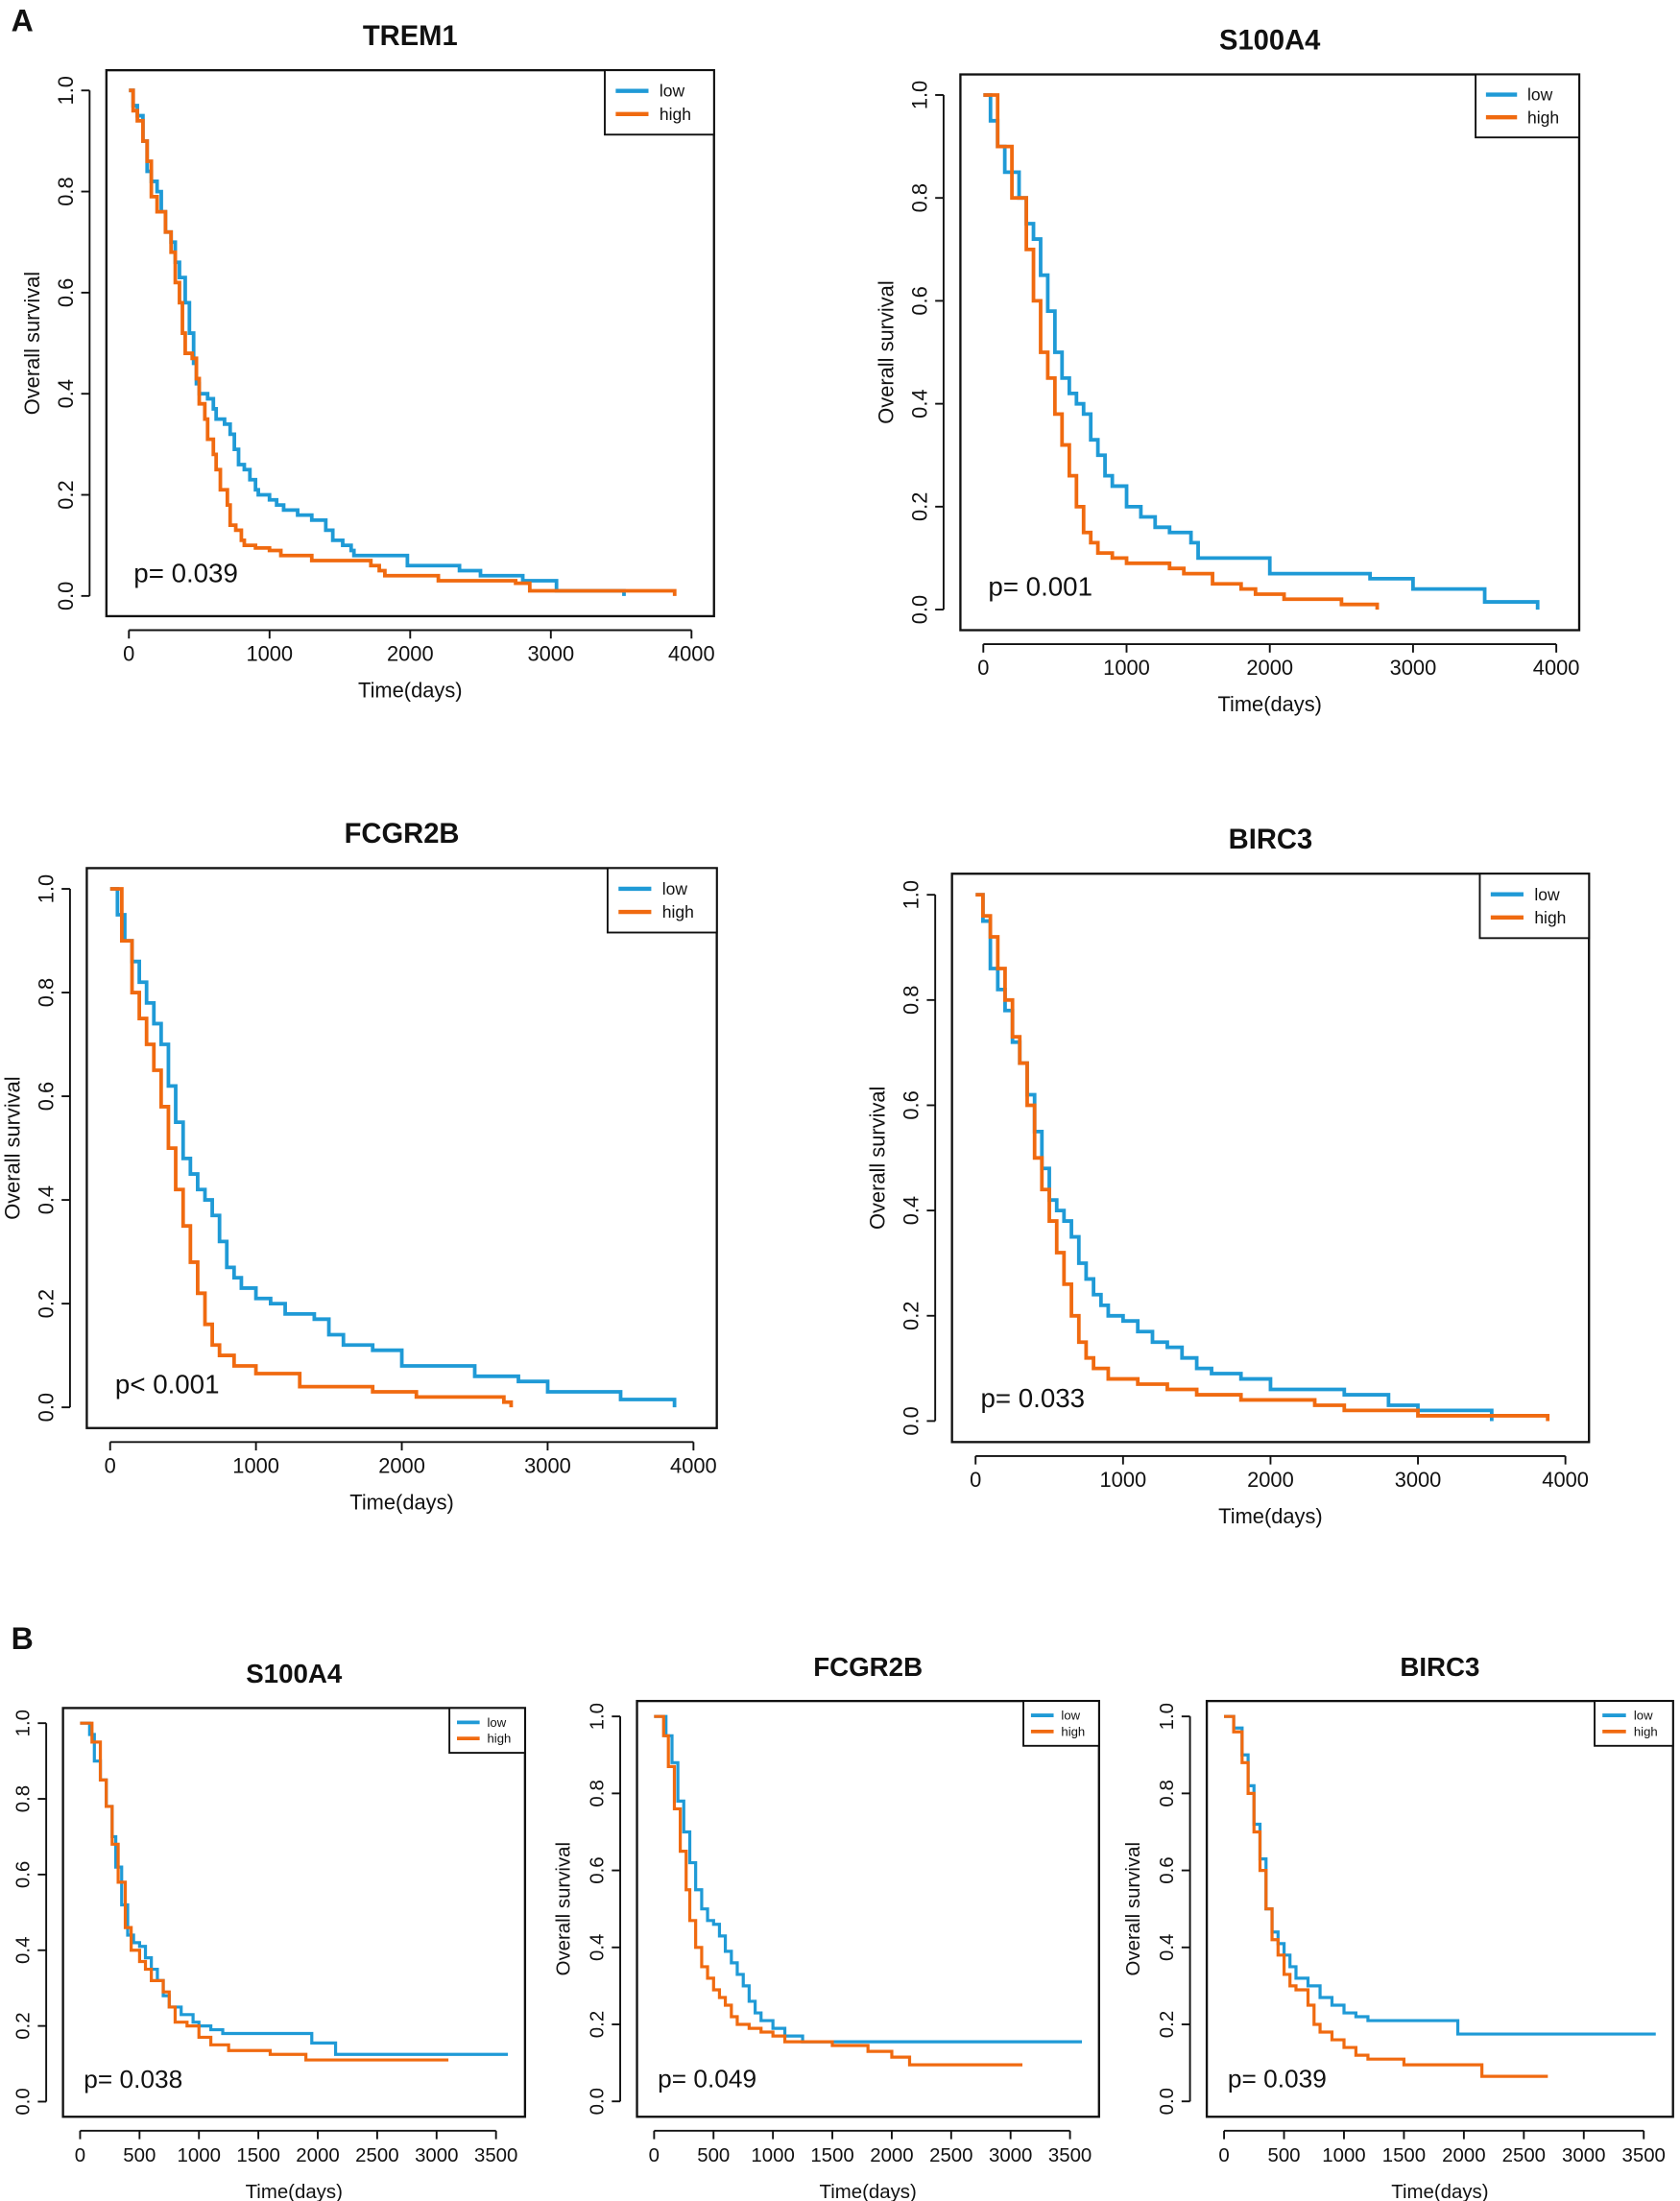 The height and width of the screenshot is (2201, 1680). I want to click on x-tick-label: 4000, so click(693, 1465).